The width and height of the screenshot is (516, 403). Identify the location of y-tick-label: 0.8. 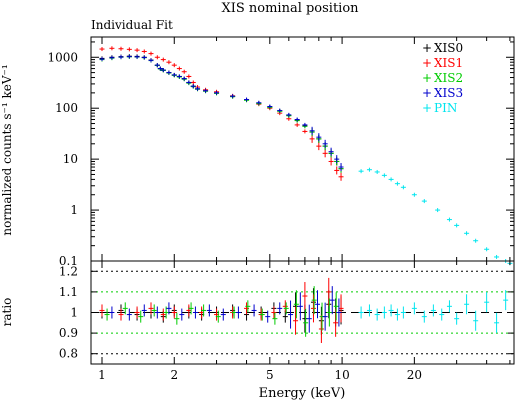
(68, 354).